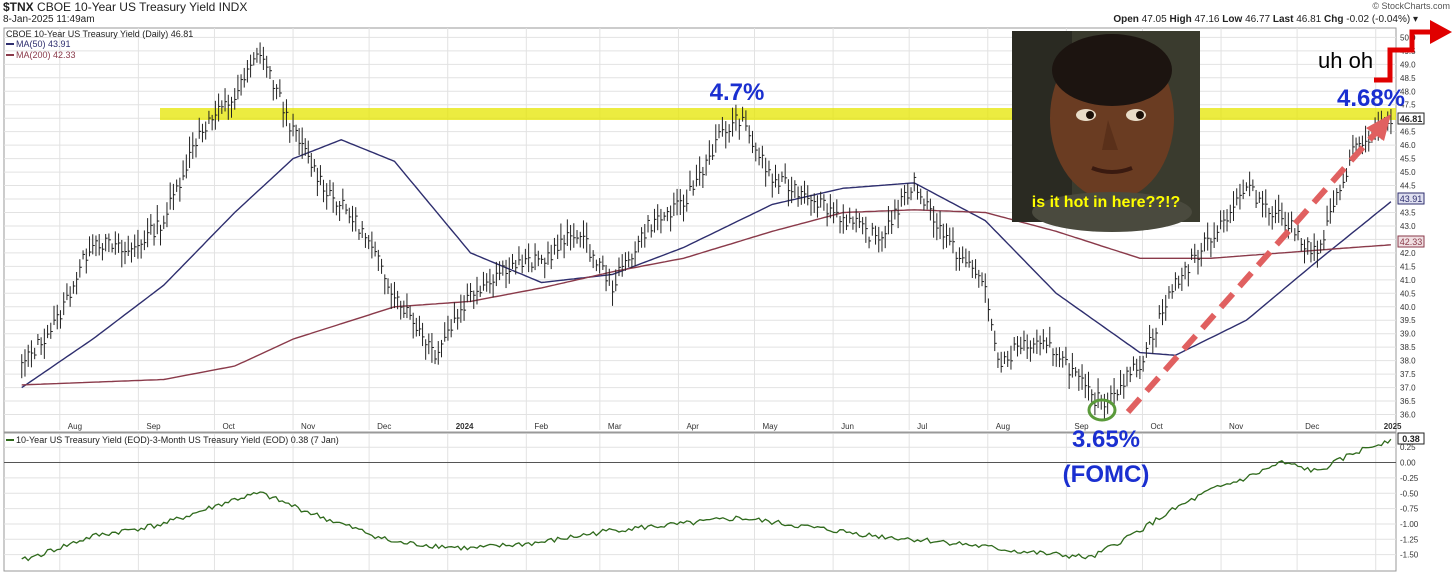 This screenshot has height=572, width=1456. I want to click on price-y-tick-label: 39.0, so click(1408, 334).